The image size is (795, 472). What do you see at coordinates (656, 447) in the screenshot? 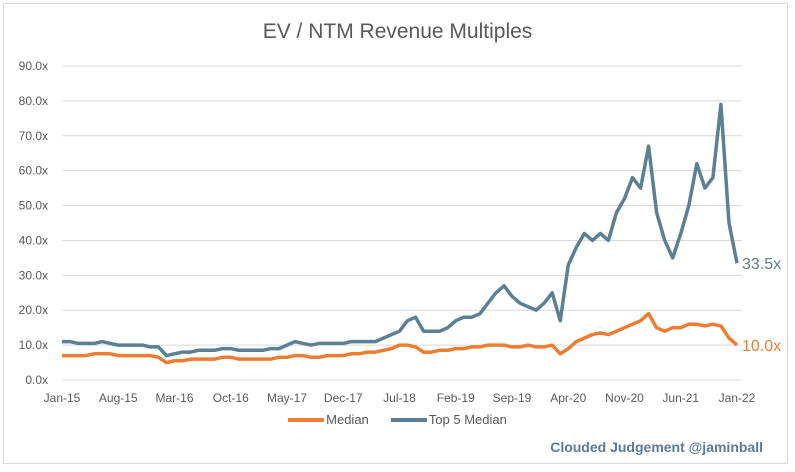
I see `watermark: Clouded Judgement @jaminball` at bounding box center [656, 447].